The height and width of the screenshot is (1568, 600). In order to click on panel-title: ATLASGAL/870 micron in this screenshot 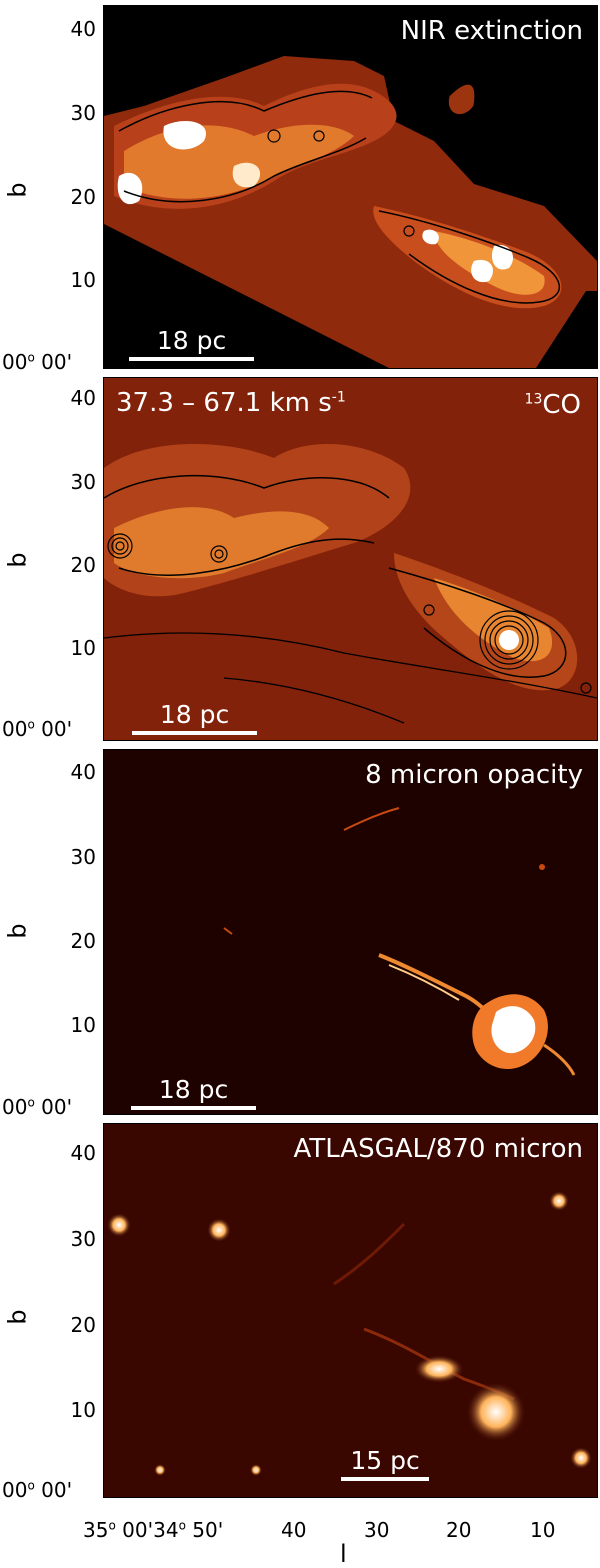, I will do `click(438, 1149)`.